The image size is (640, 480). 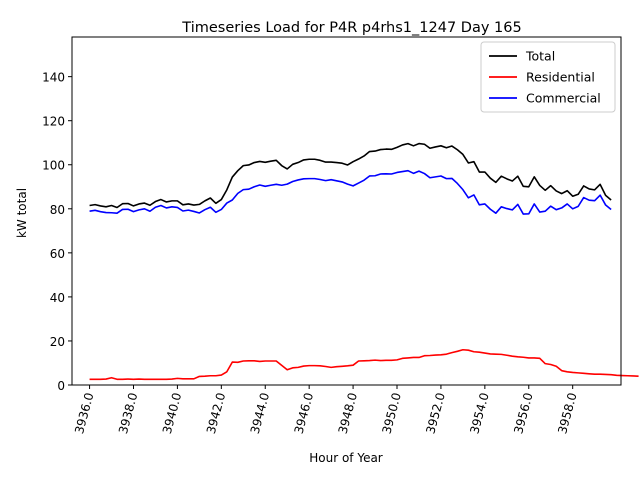 I want to click on series-line-total, so click(x=350, y=175).